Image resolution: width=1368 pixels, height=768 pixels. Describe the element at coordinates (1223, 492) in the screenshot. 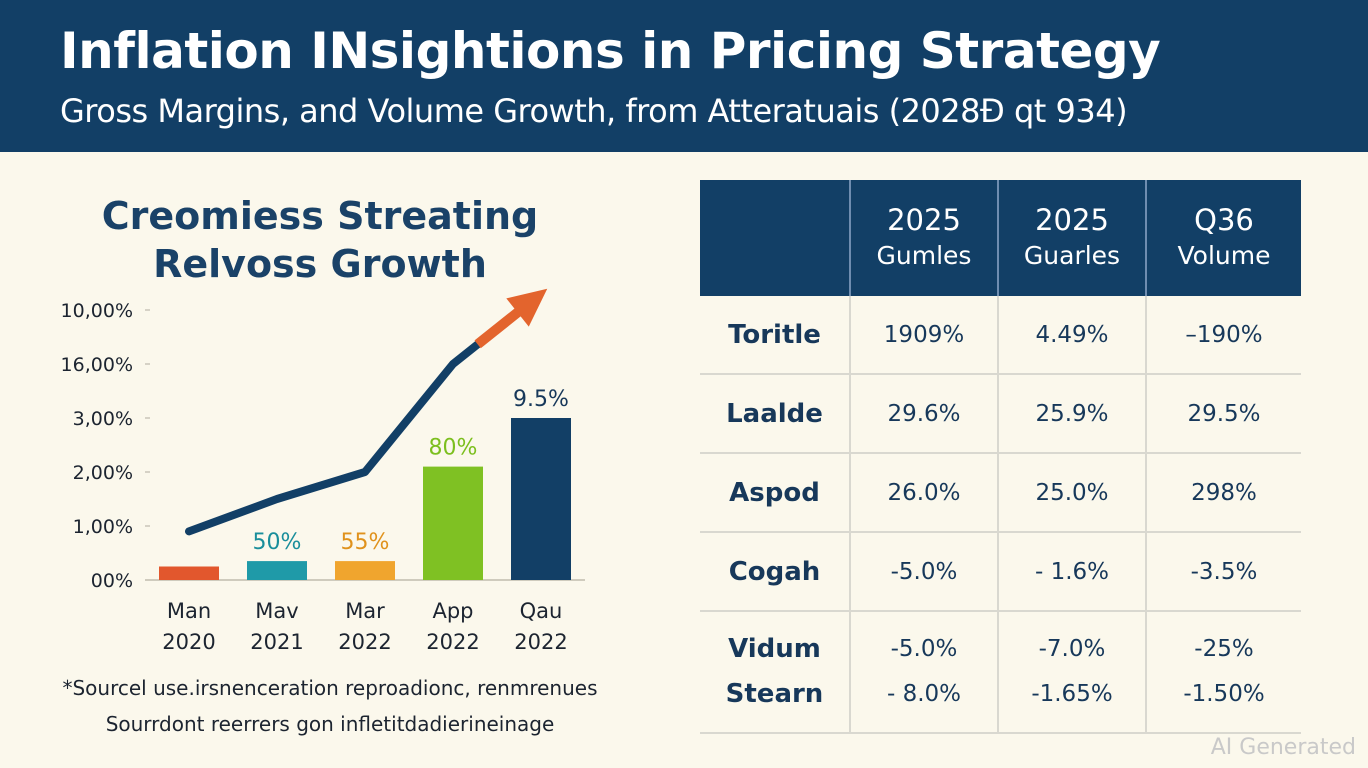

I see `table-cell: 298%` at that location.